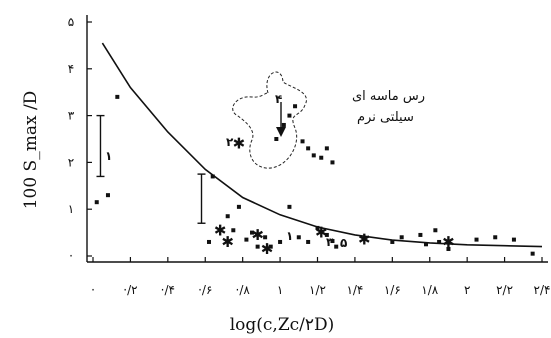 The height and width of the screenshot is (338, 551). Describe the element at coordinates (354, 290) in the screenshot. I see `x-tick-label: ۱/۴` at that location.